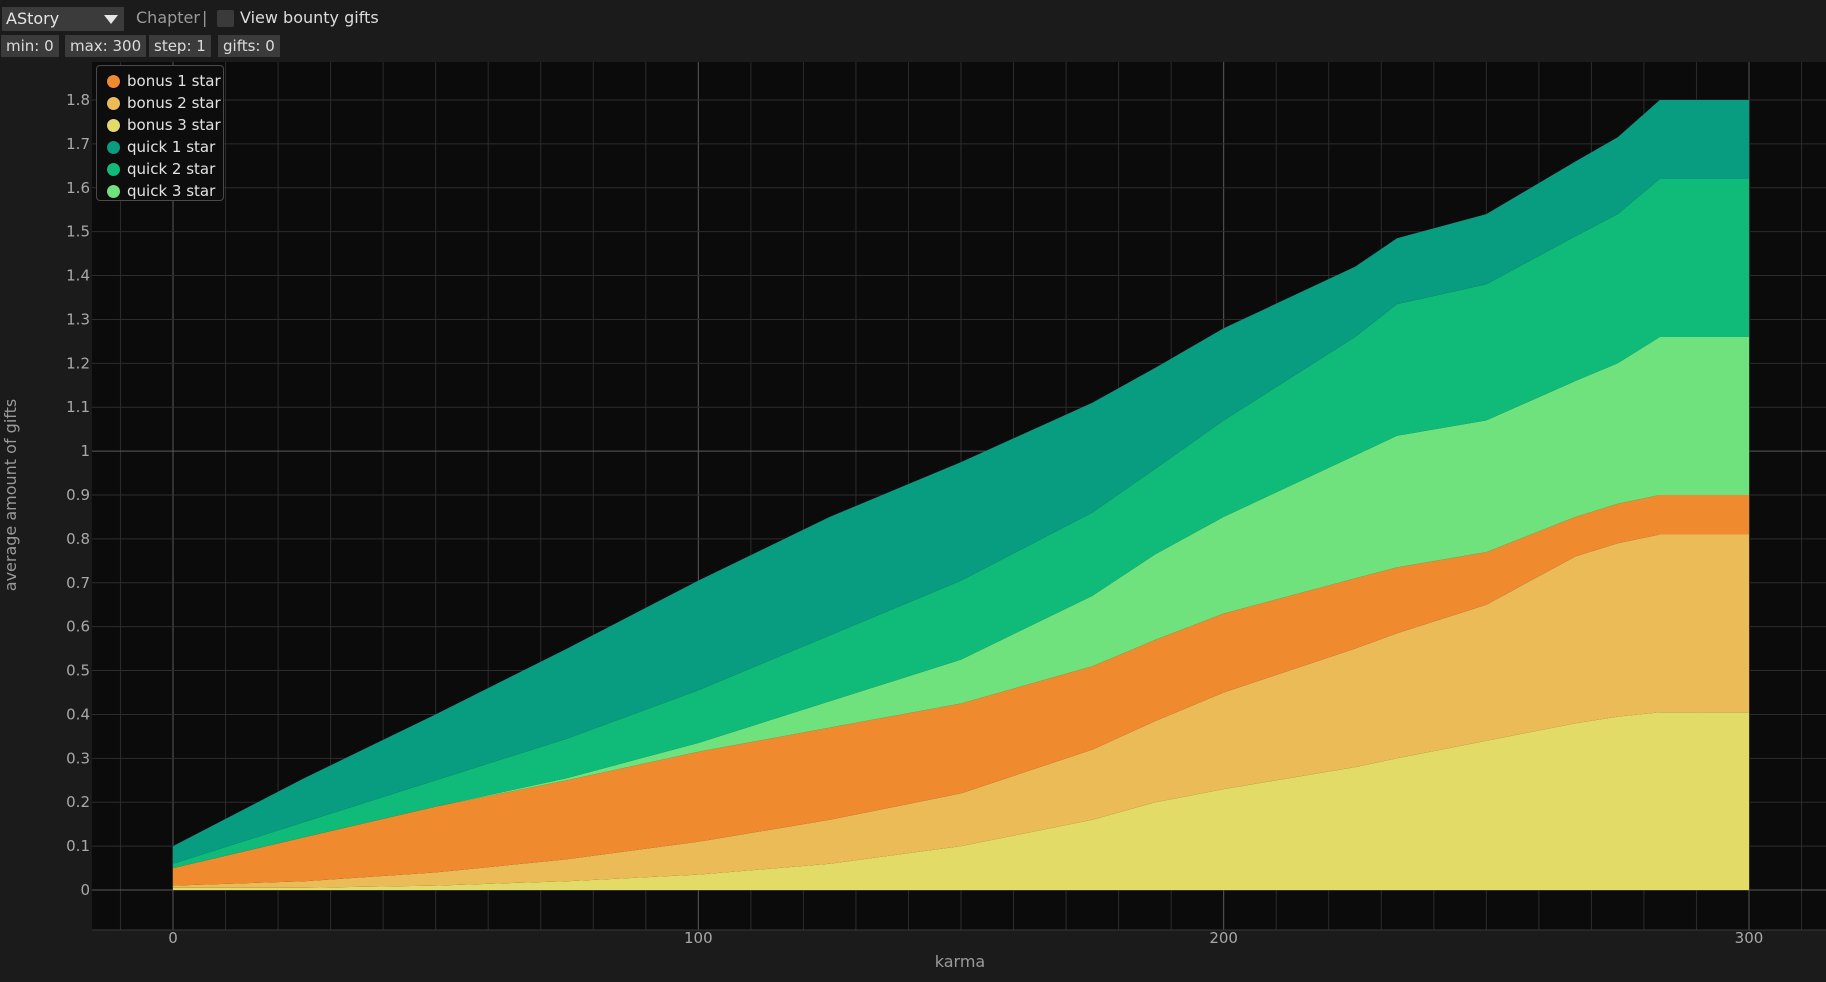 Image resolution: width=1826 pixels, height=982 pixels. Describe the element at coordinates (960, 961) in the screenshot. I see `x-axis-label: karma` at that location.